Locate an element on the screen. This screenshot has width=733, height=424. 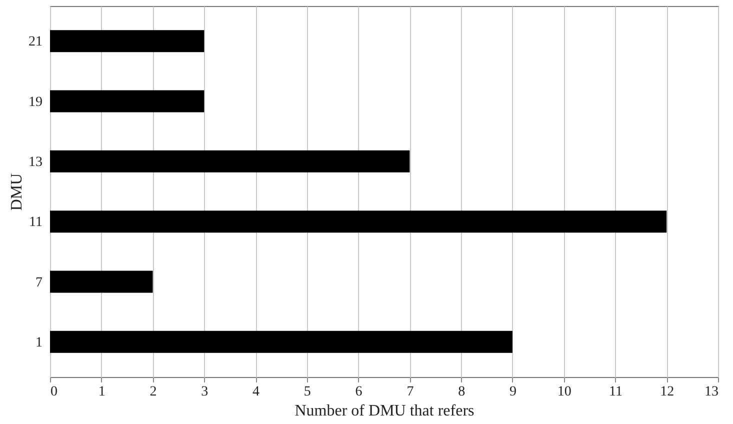
x-tick-label: 9 is located at coordinates (512, 392).